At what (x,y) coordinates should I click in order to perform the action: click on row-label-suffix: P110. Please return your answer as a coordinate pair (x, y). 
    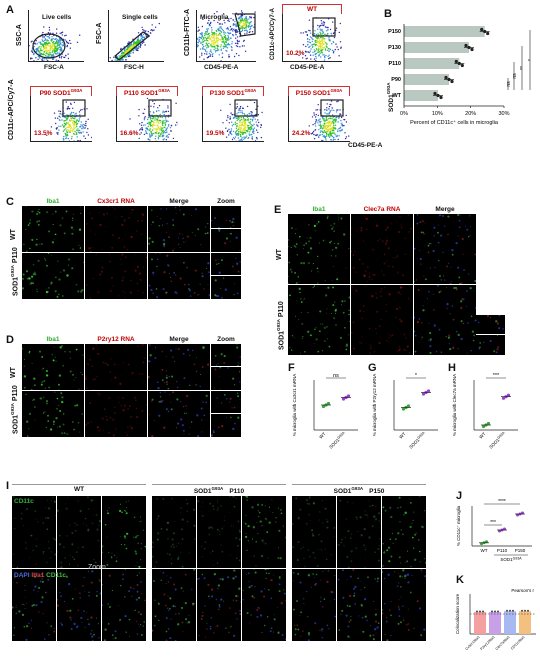
    Looking at the image, I should click on (16, 255).